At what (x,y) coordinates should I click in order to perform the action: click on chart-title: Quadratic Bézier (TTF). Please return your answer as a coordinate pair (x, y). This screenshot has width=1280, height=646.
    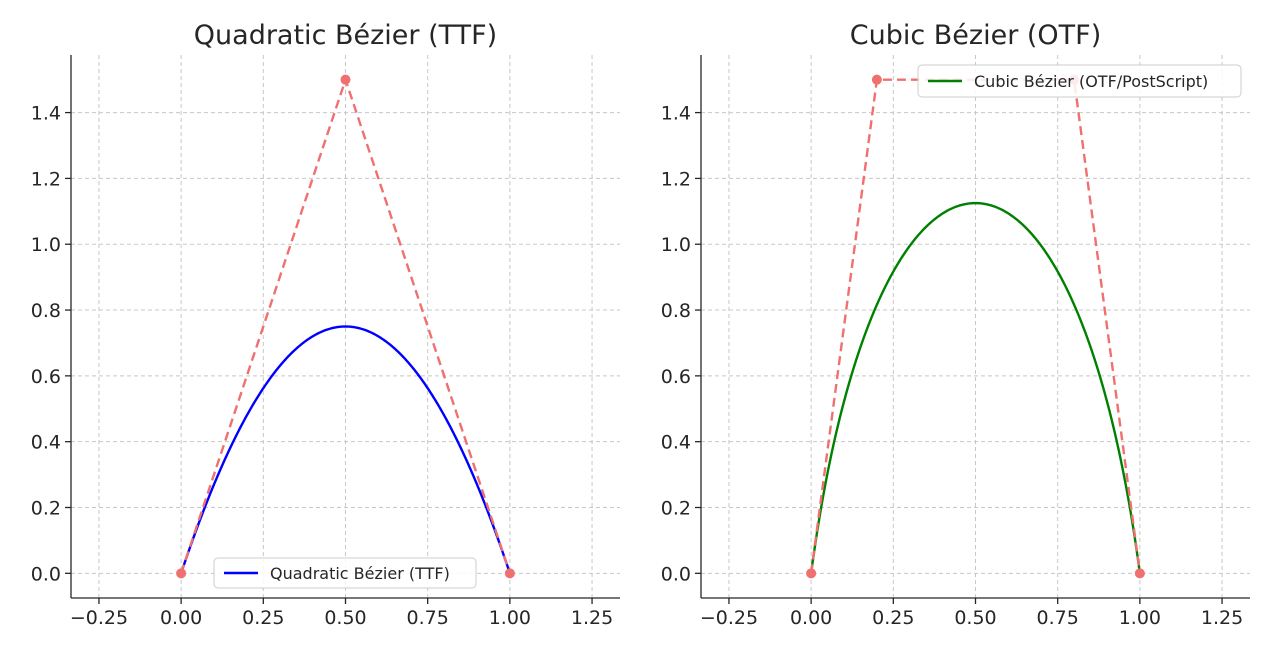
    Looking at the image, I should click on (345, 35).